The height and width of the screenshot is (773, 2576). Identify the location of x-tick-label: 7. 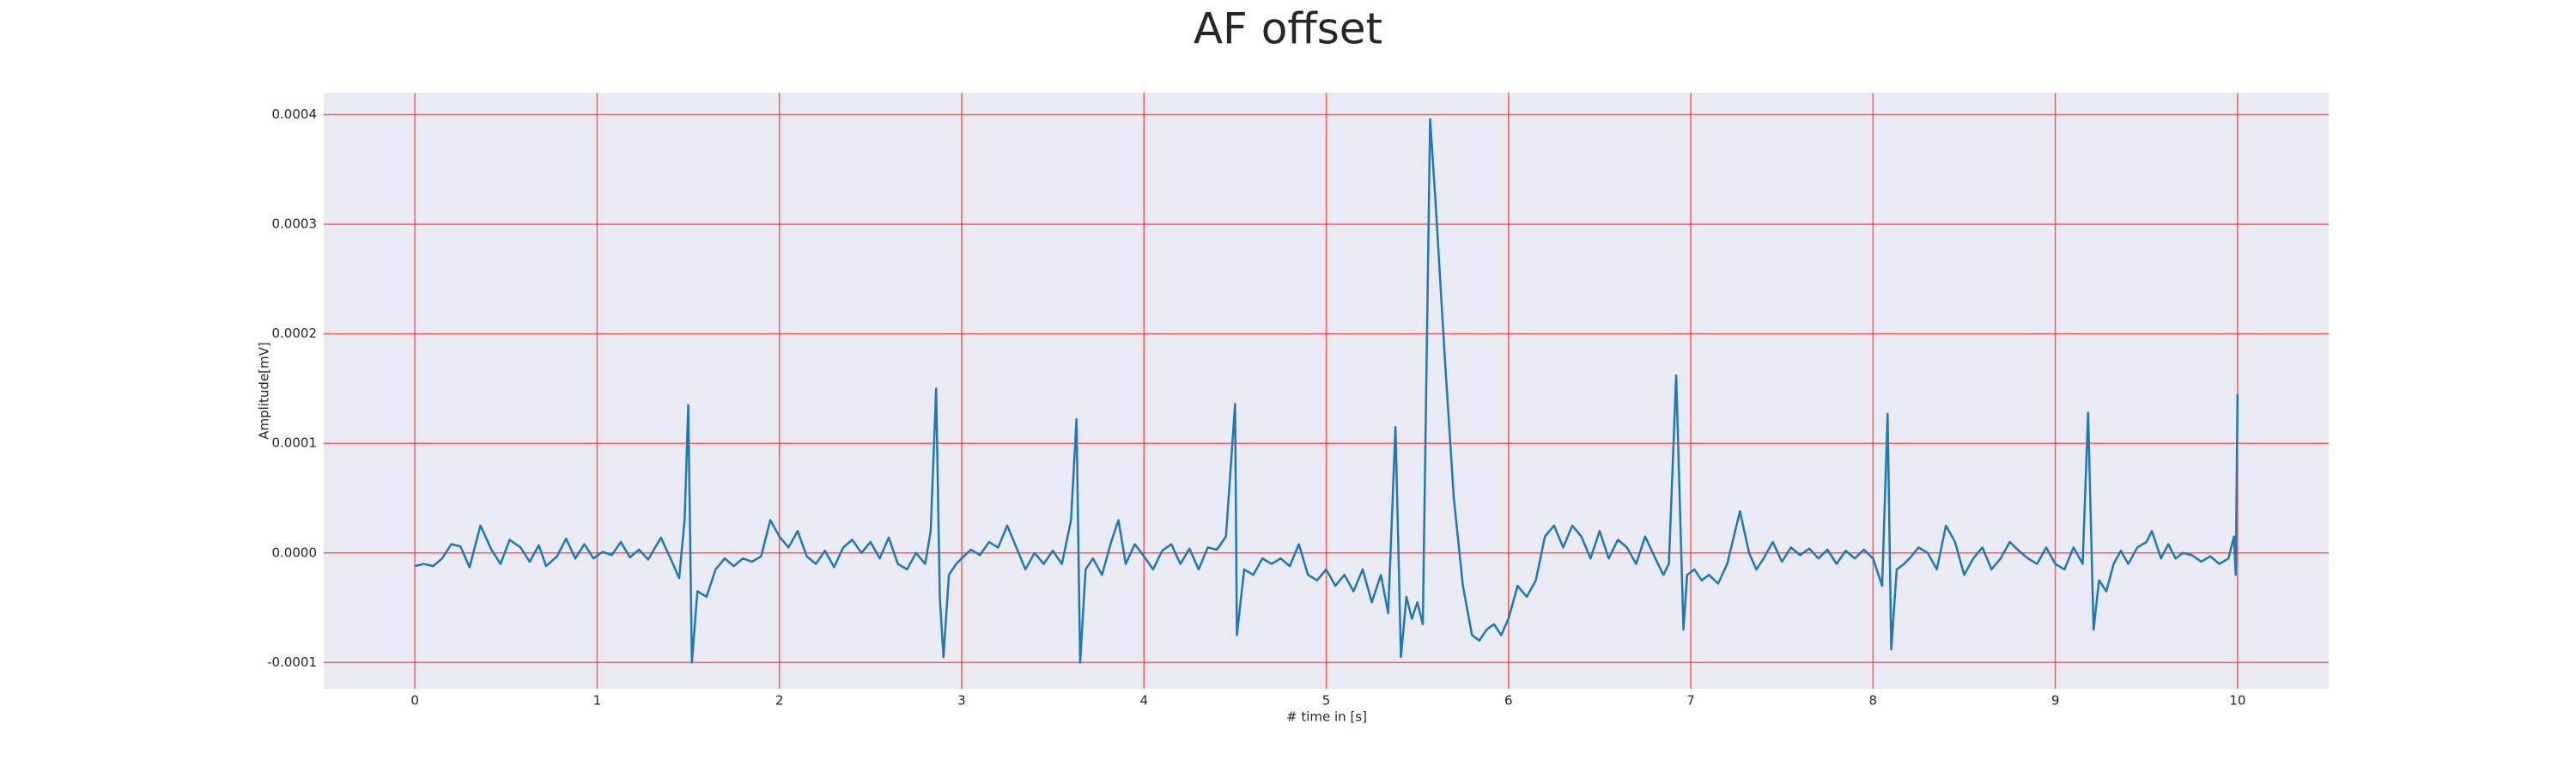
(1690, 701).